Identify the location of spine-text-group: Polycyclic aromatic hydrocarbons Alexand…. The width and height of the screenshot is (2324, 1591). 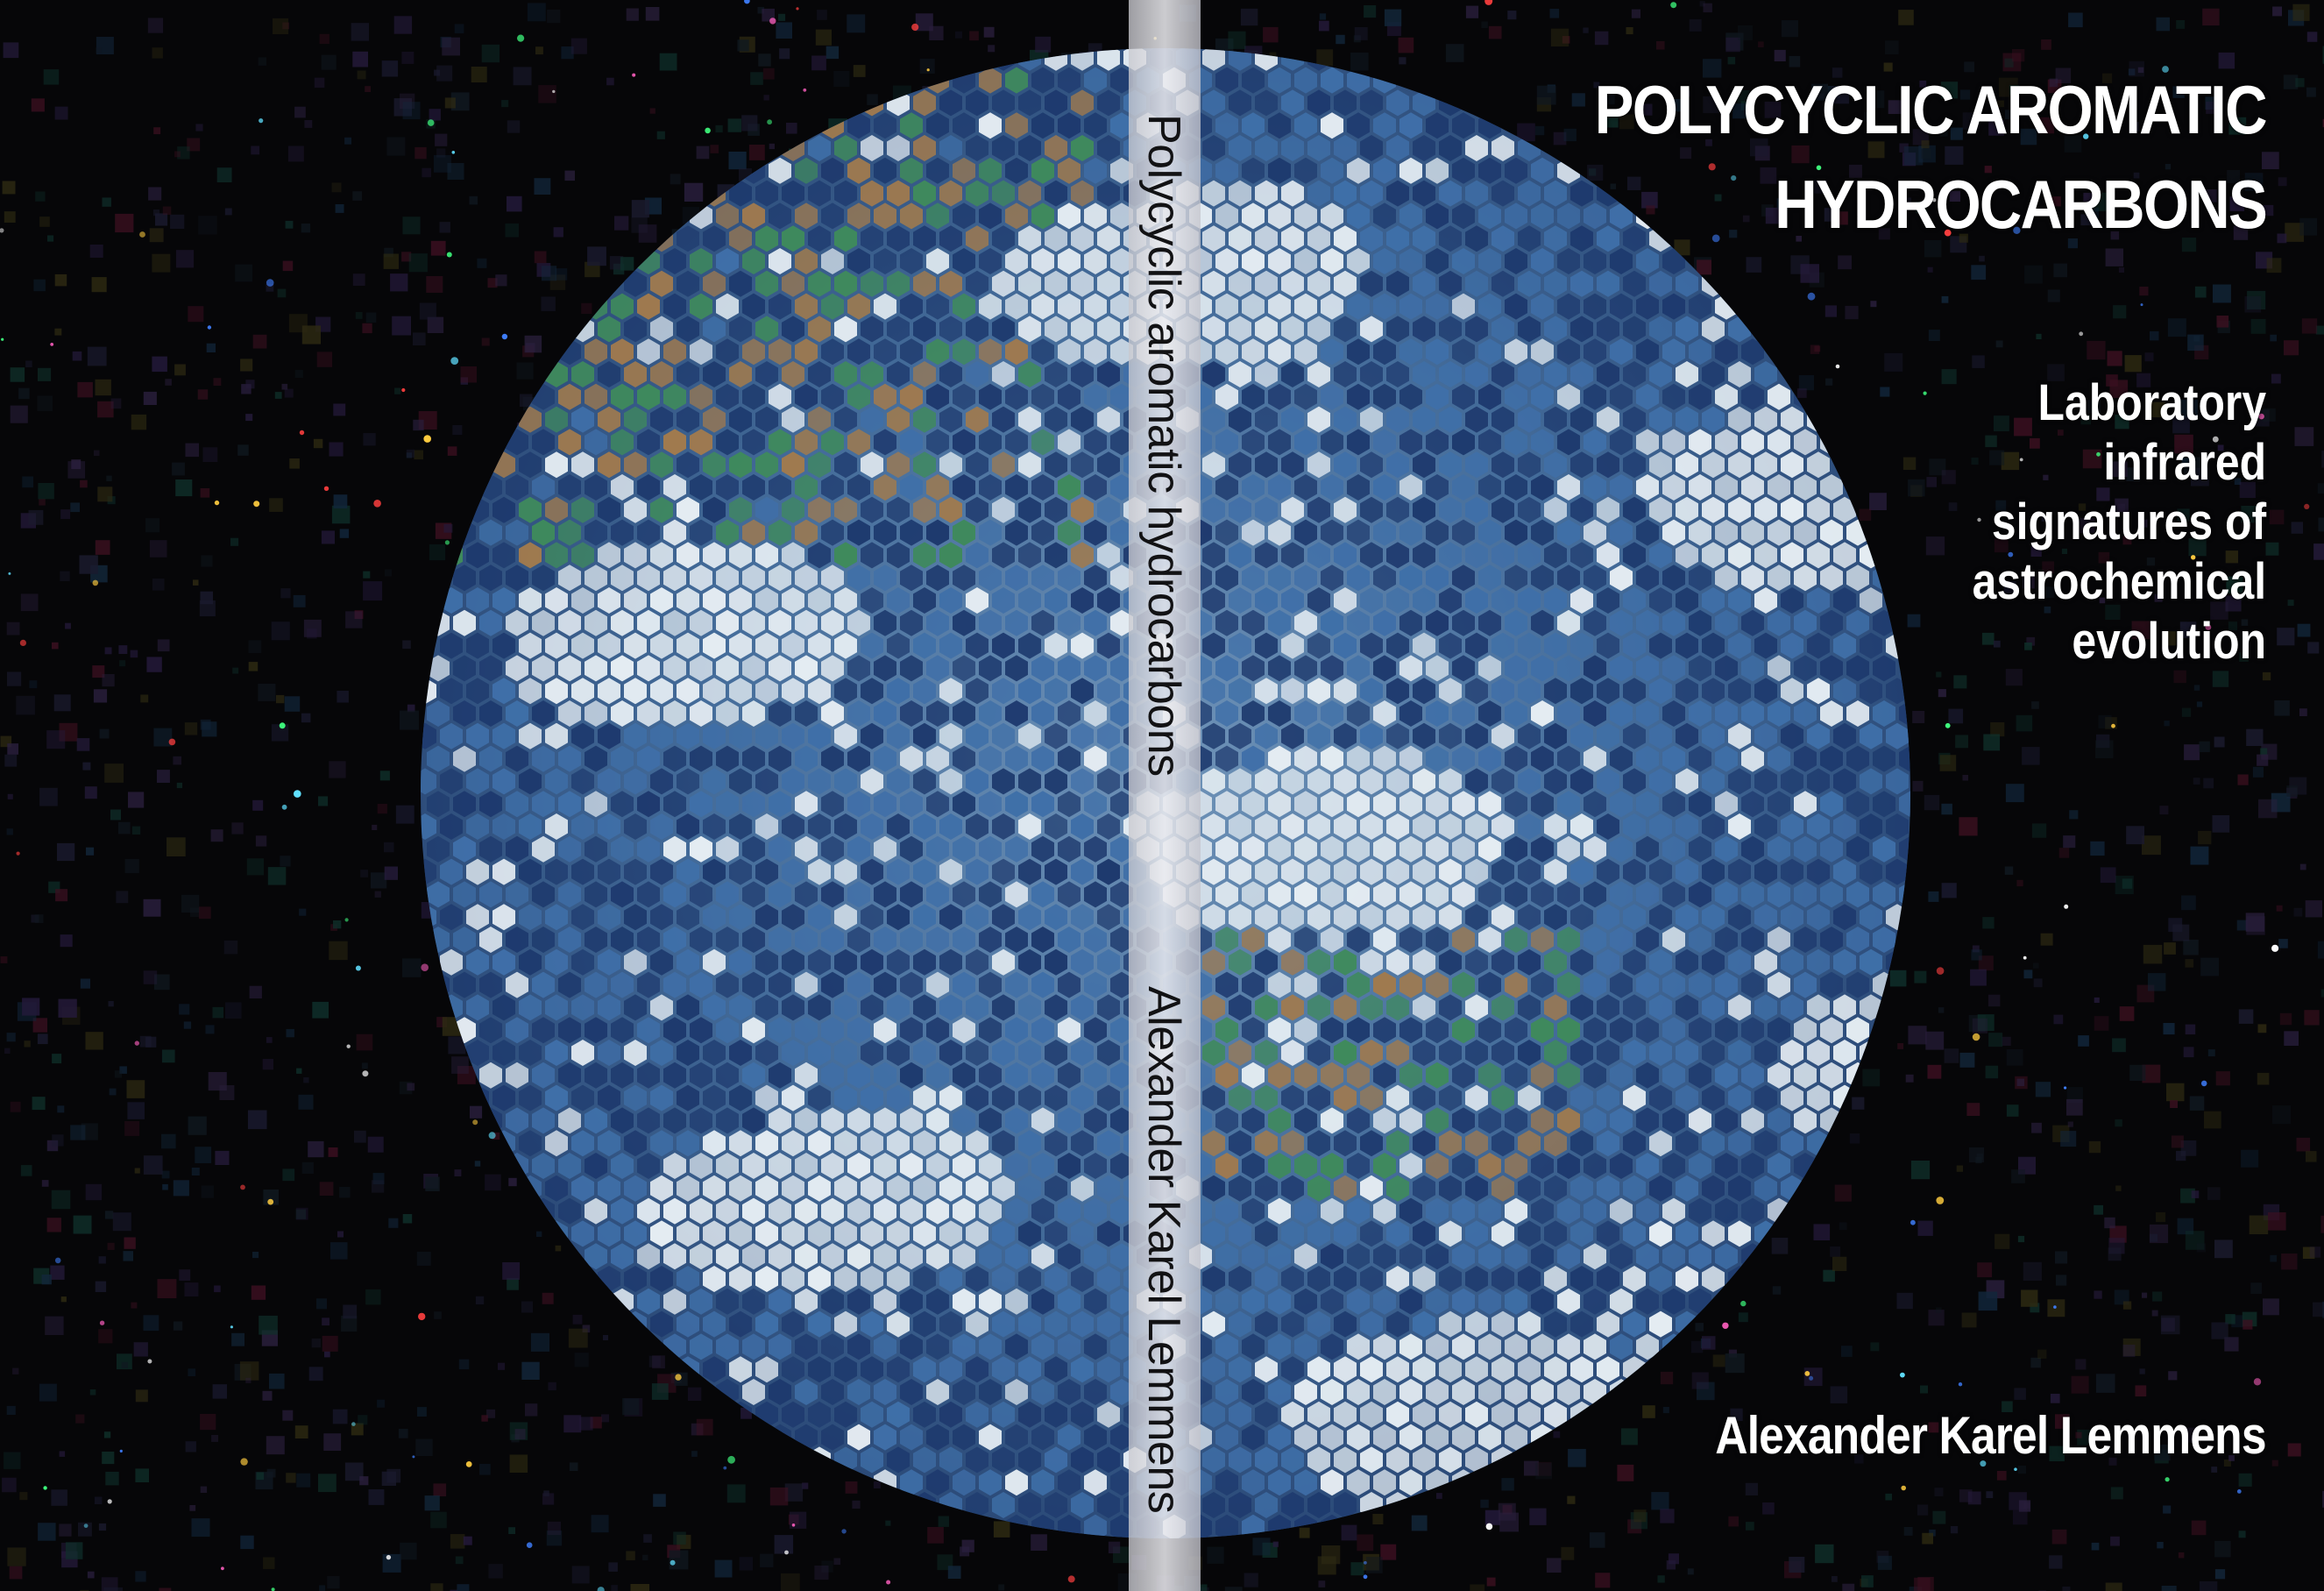
(1164, 795).